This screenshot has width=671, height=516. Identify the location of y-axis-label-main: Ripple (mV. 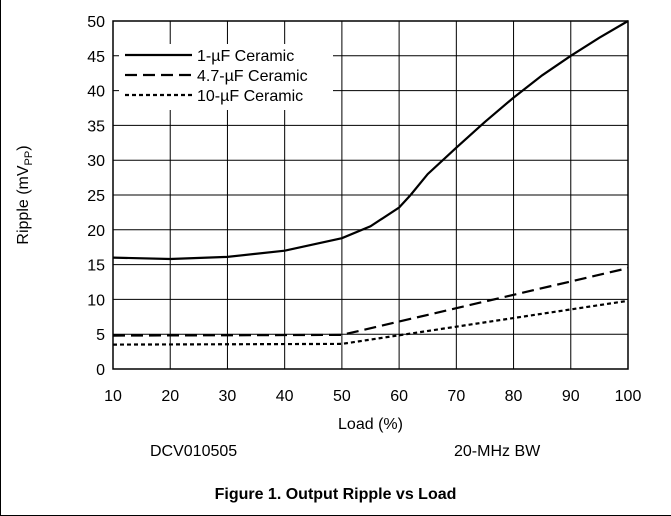
(23, 204).